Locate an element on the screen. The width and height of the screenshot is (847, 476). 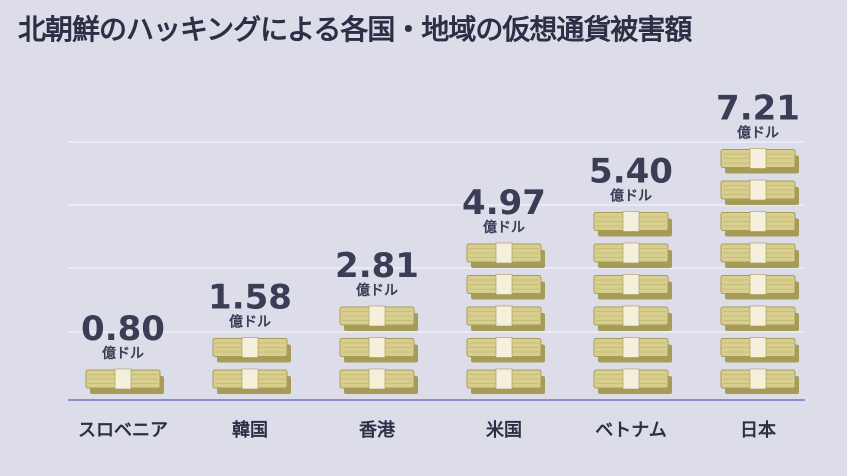
value-label: 0.80 is located at coordinates (123, 329).